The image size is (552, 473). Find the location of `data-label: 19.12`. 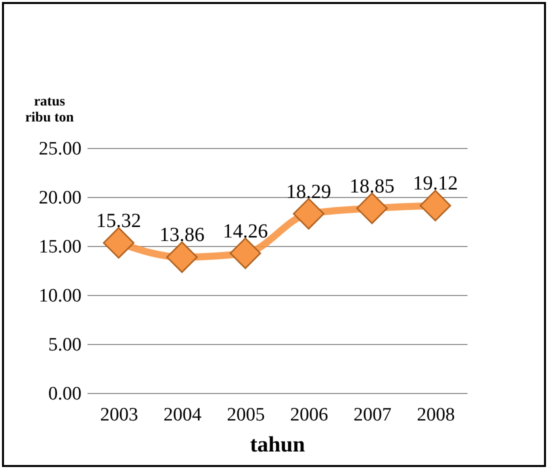

data-label: 19.12 is located at coordinates (435, 183).